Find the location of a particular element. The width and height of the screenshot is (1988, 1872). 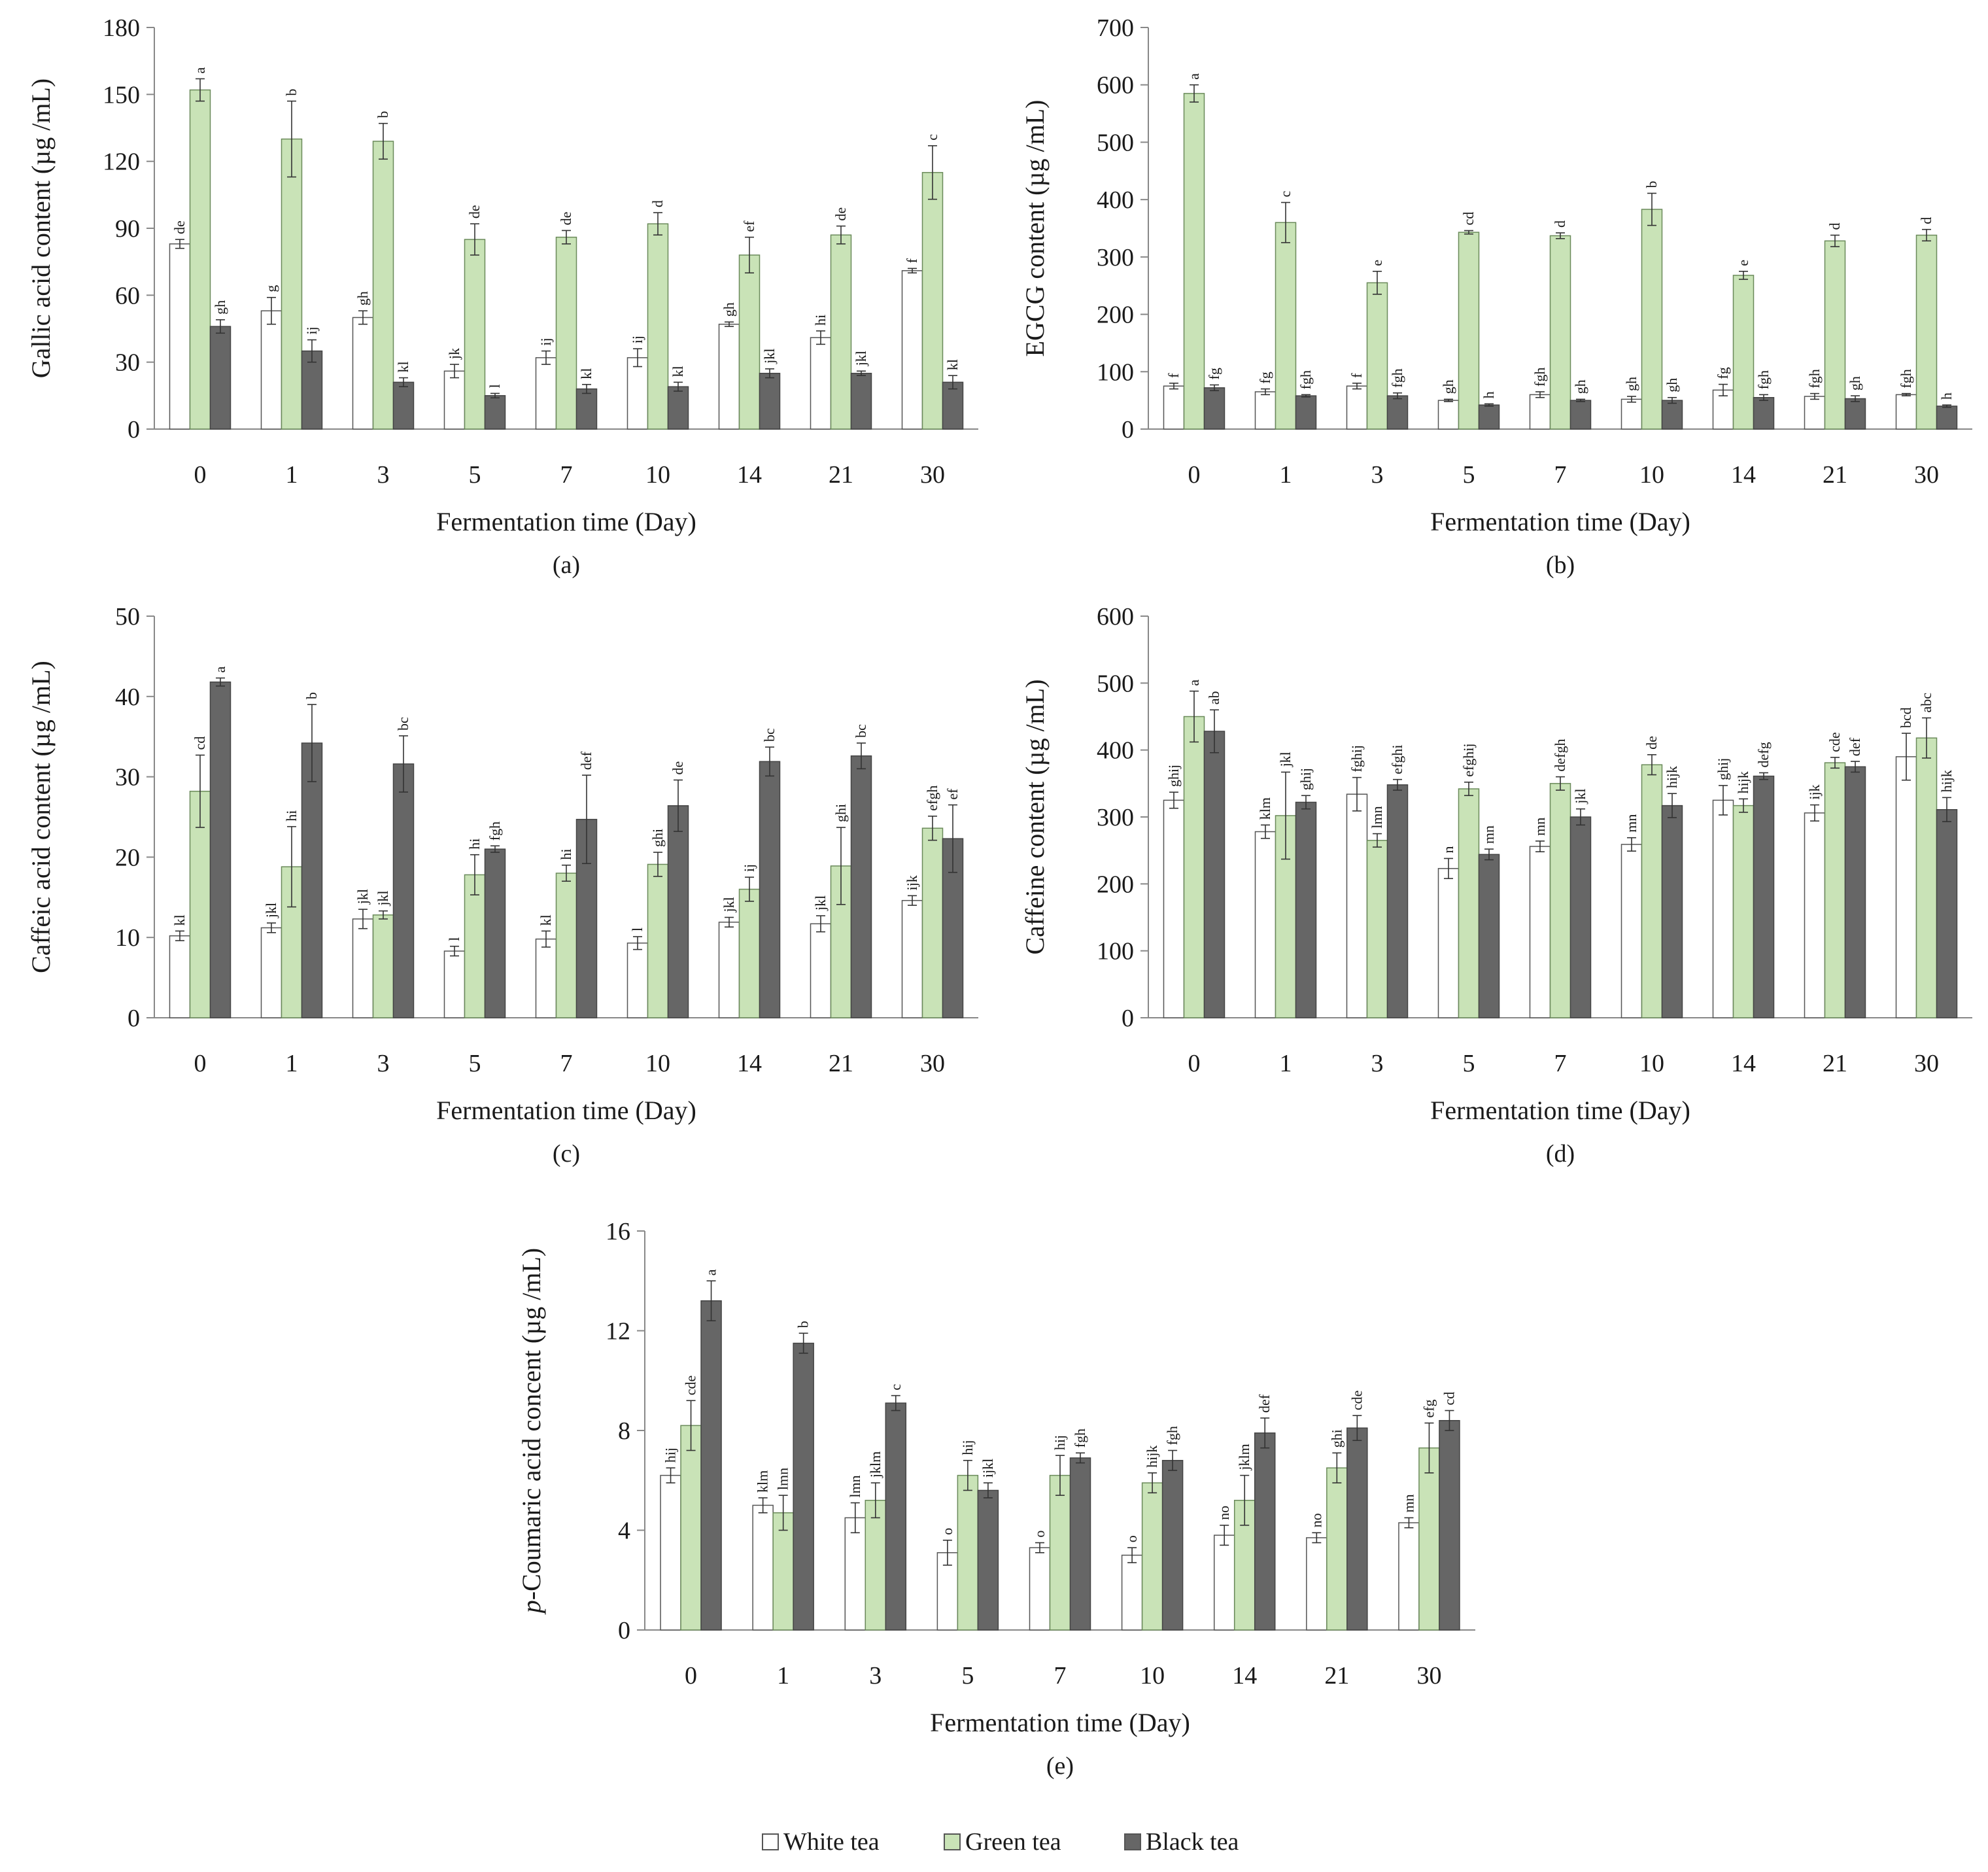

x-tick-label: 30 is located at coordinates (1428, 1676).